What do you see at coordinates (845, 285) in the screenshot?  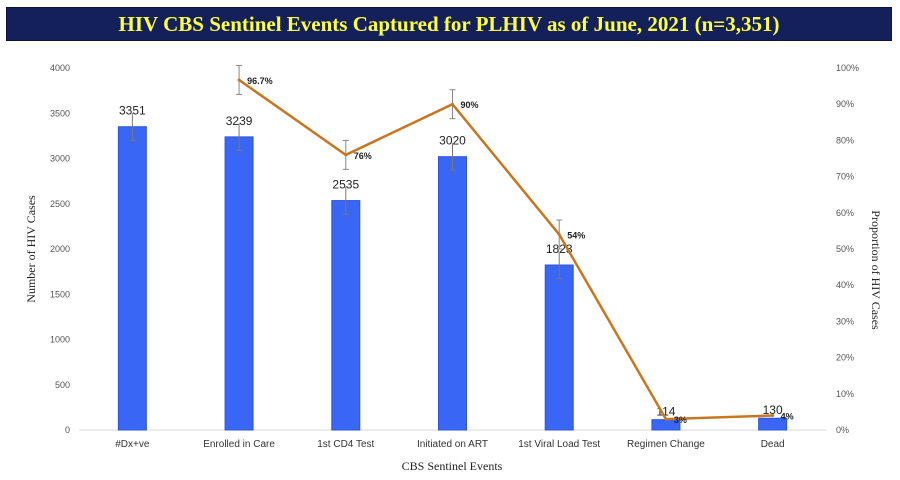 I see `y2-tick-label: 40%` at bounding box center [845, 285].